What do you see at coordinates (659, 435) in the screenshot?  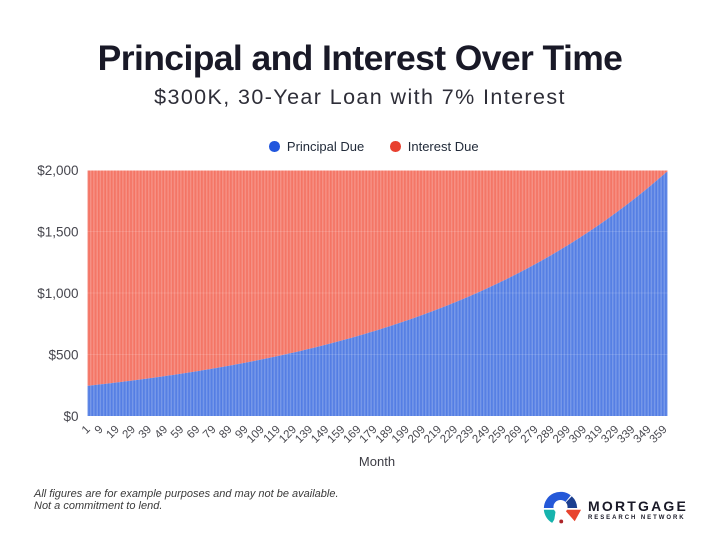 I see `svg-text: 359` at bounding box center [659, 435].